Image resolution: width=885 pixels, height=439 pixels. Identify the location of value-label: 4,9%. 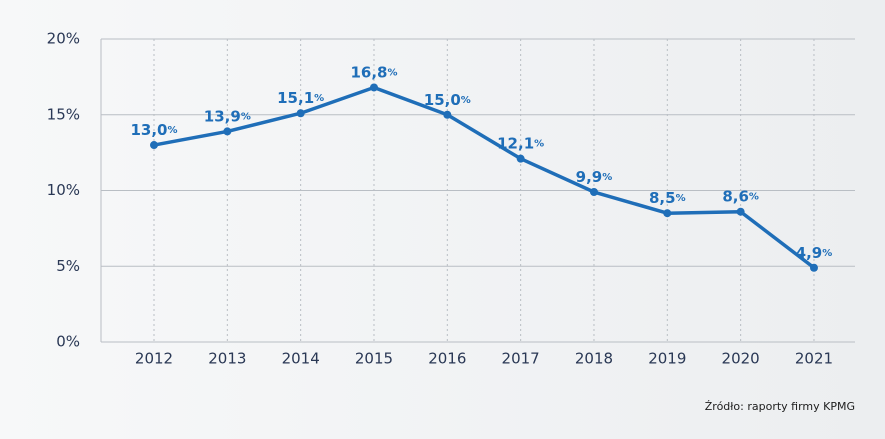
(814, 252).